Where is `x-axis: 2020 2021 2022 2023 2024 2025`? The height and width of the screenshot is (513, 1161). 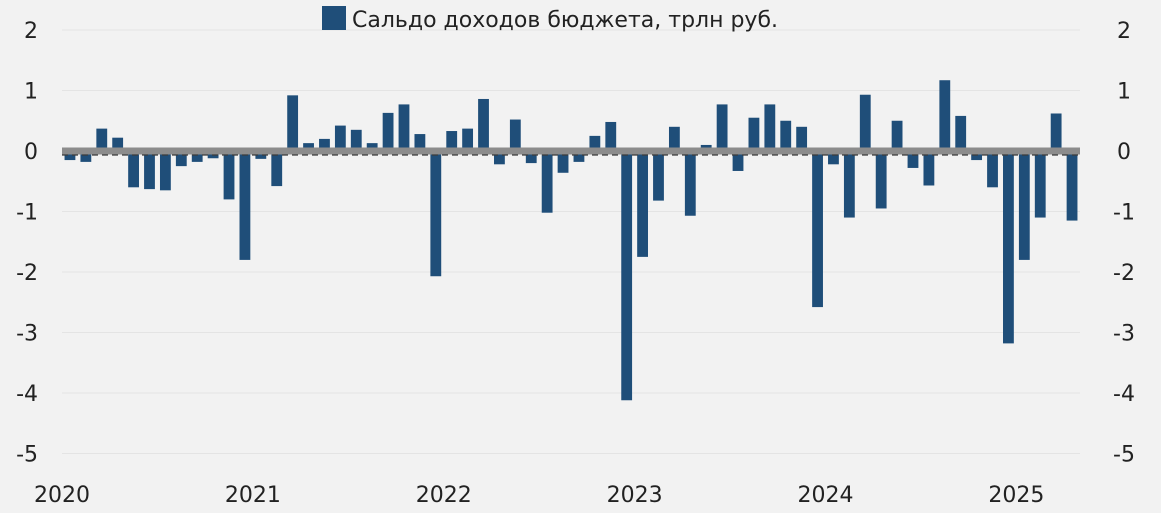
x-axis: 2020 2021 2022 2023 2024 2025 is located at coordinates (539, 495).